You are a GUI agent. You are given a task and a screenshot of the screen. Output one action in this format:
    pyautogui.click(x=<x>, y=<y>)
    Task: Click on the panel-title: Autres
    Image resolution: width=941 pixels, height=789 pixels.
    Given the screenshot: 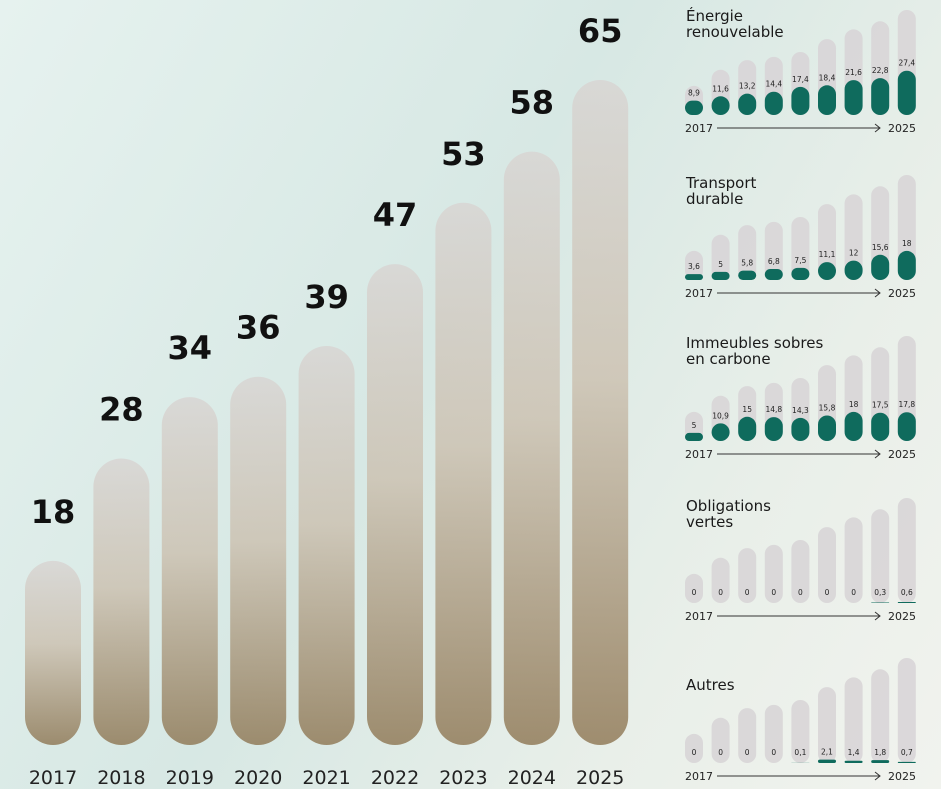 What is the action you would take?
    pyautogui.click(x=710, y=685)
    